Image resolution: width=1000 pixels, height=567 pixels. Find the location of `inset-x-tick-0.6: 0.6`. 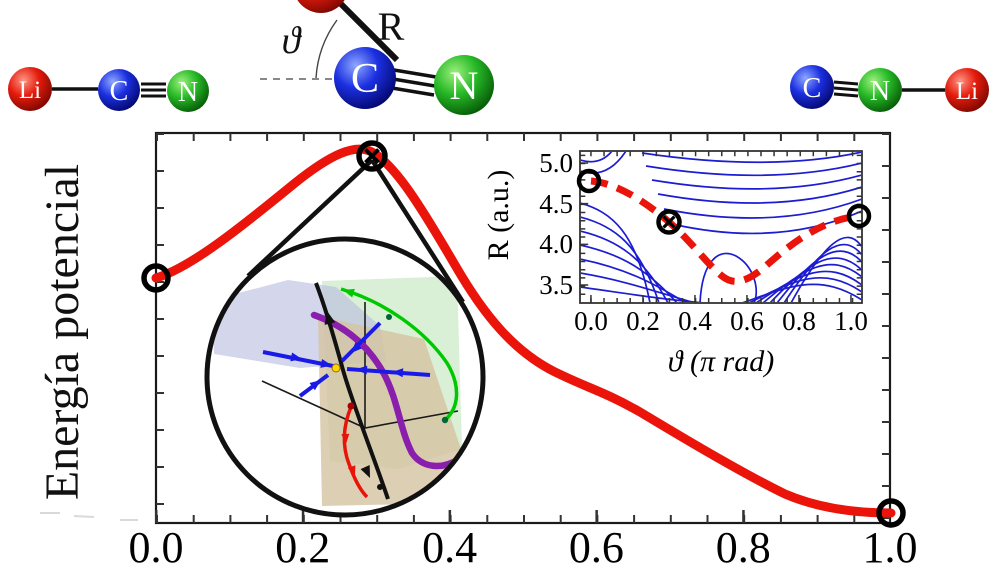

inset-x-tick-0.6: 0.6 is located at coordinates (747, 321).